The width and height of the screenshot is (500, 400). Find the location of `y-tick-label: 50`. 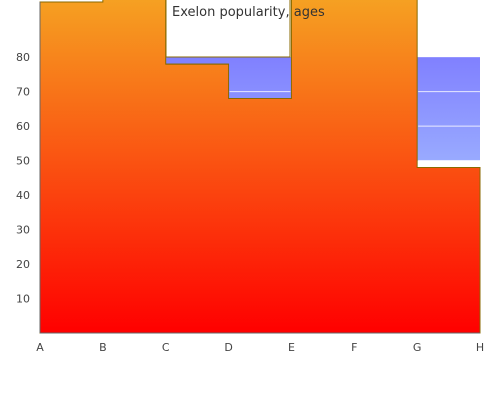

y-tick-label: 50 is located at coordinates (23, 161).